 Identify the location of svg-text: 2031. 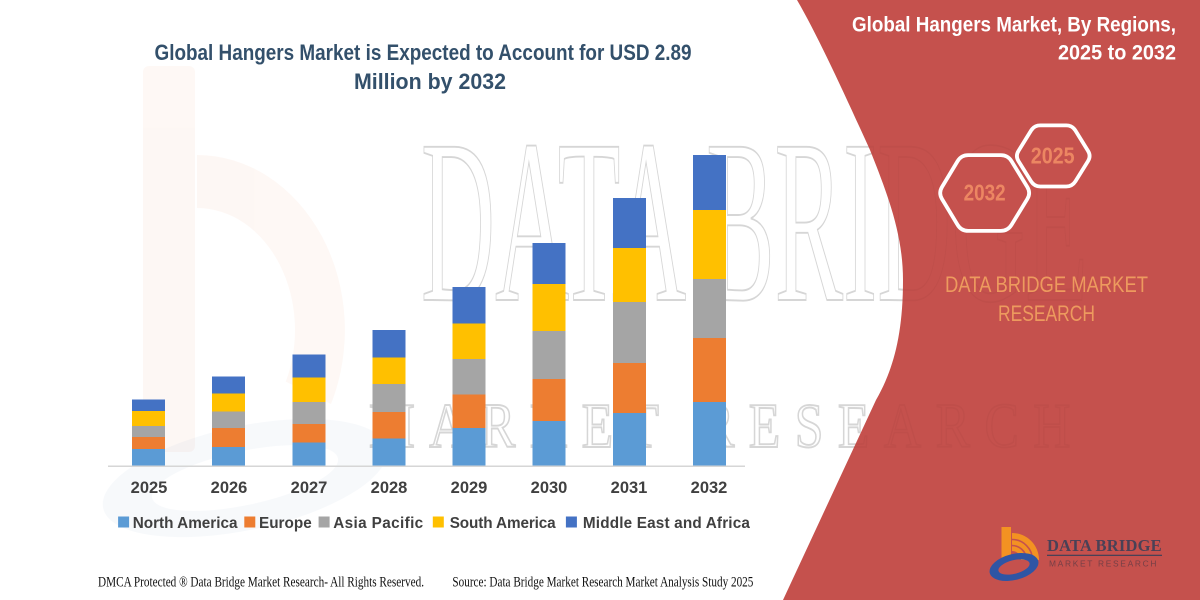
(629, 488).